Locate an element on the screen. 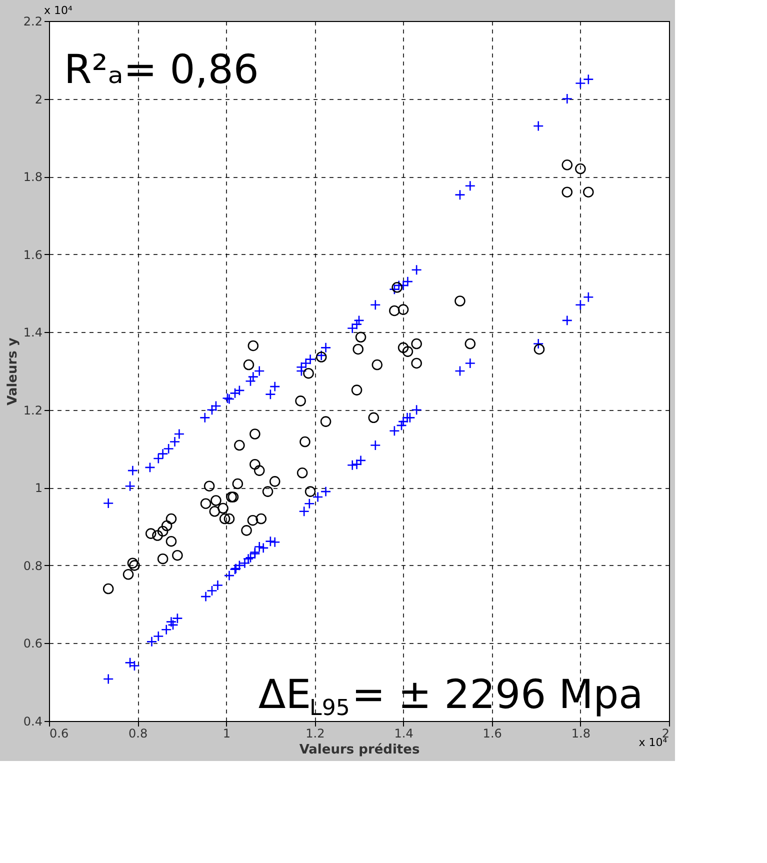  y-tick-label: 0.4 is located at coordinates (32, 721).